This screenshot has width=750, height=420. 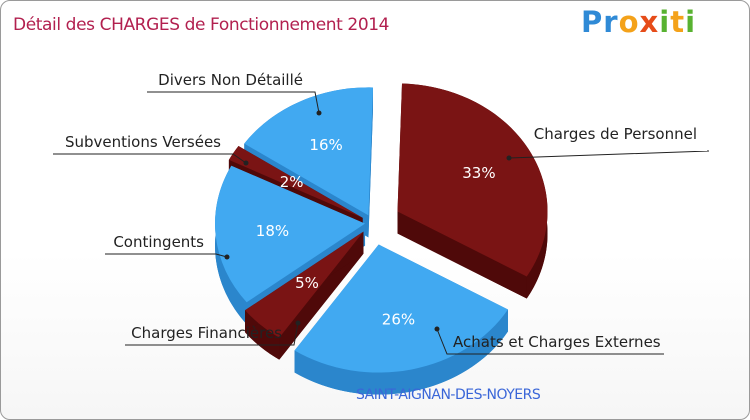 What do you see at coordinates (325, 145) in the screenshot?
I see `percentage-label: 16%` at bounding box center [325, 145].